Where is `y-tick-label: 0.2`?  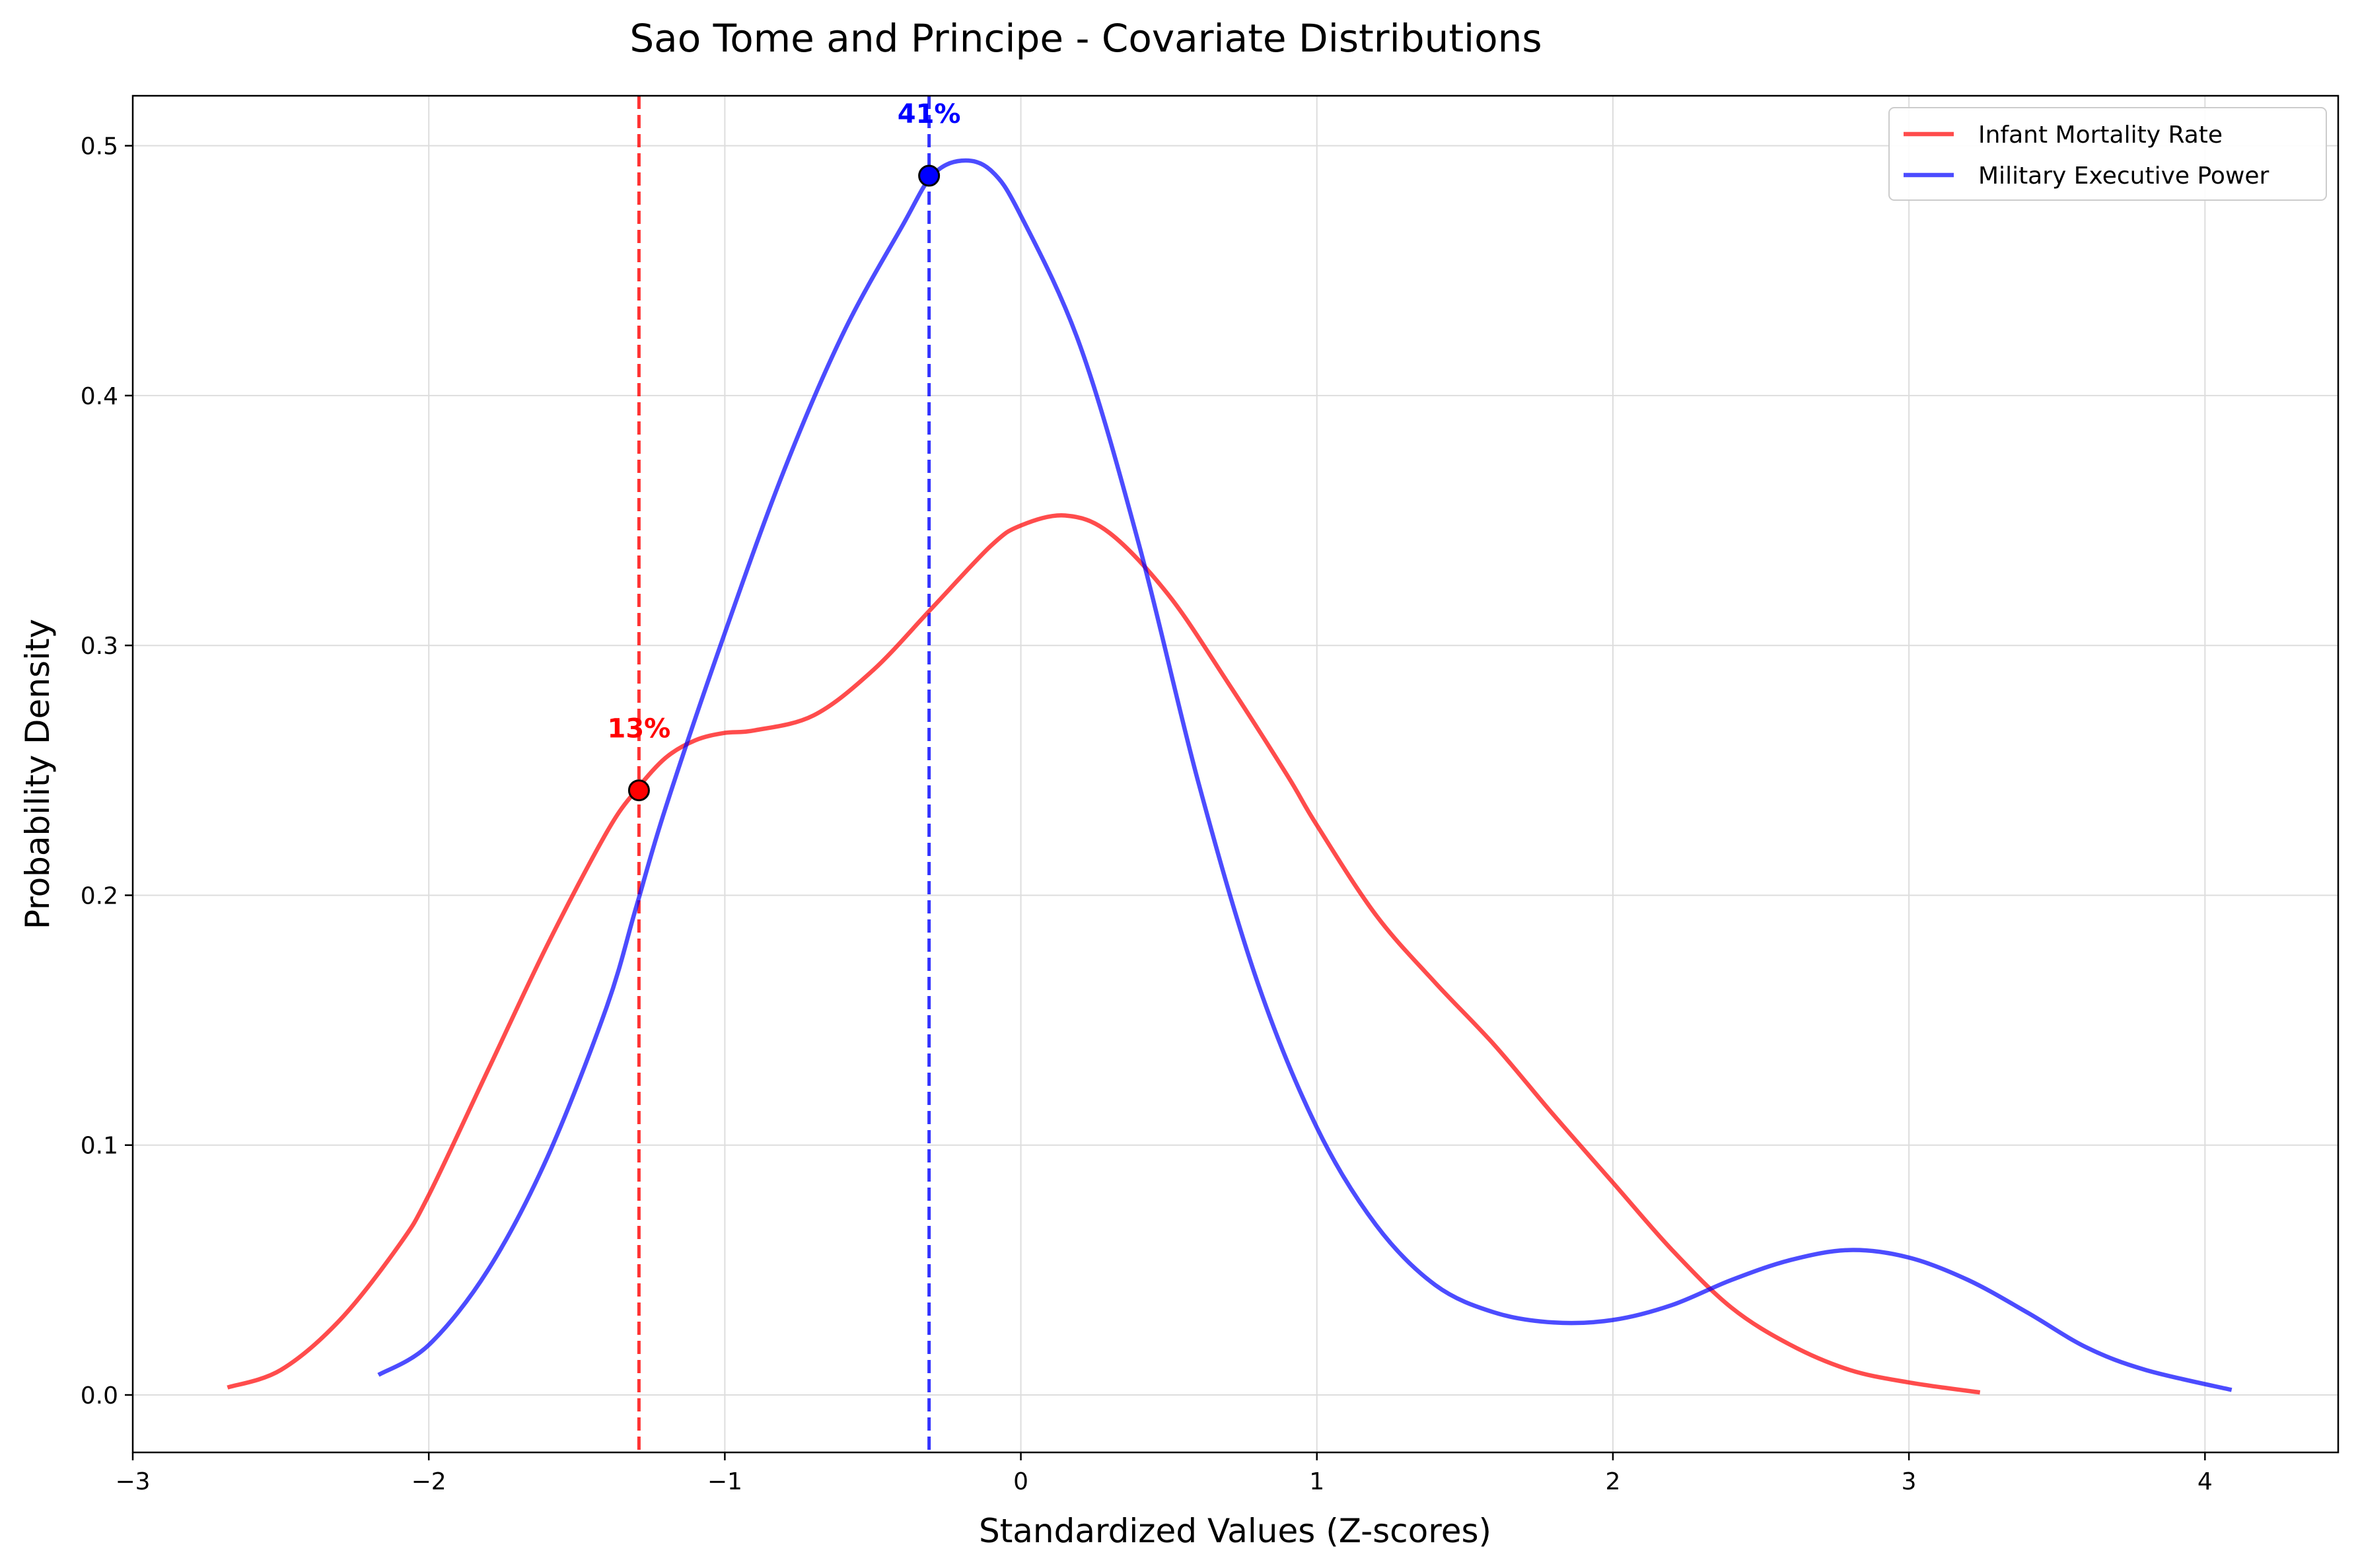
y-tick-label: 0.2 is located at coordinates (99, 895).